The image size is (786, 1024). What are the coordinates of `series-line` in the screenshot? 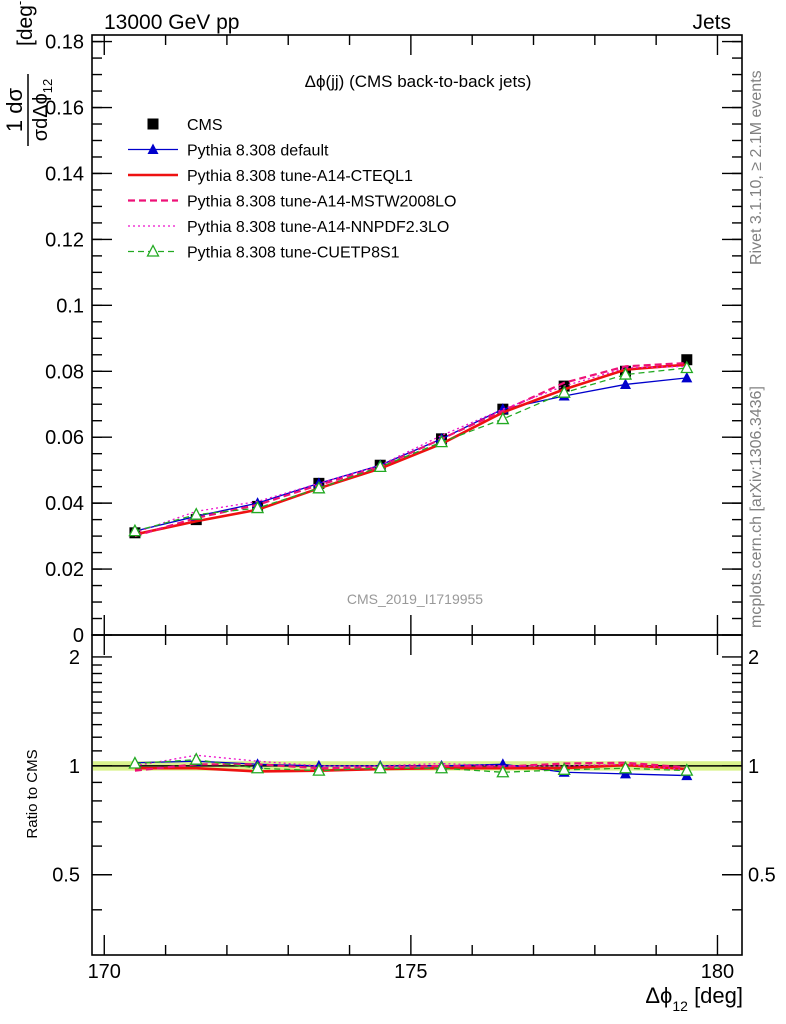 It's located at (410, 449).